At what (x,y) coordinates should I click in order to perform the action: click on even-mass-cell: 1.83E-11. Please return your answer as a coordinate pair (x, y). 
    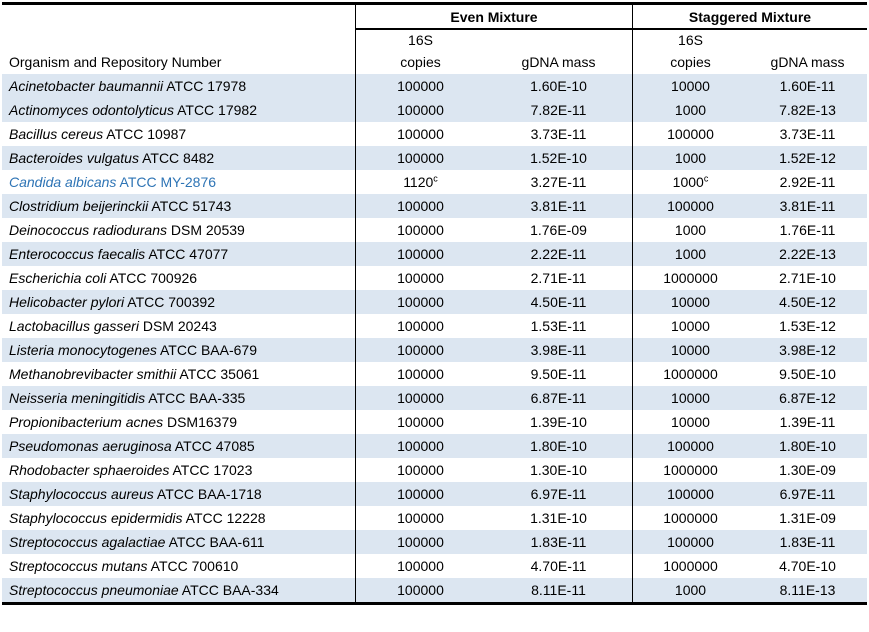
    Looking at the image, I should click on (558, 542).